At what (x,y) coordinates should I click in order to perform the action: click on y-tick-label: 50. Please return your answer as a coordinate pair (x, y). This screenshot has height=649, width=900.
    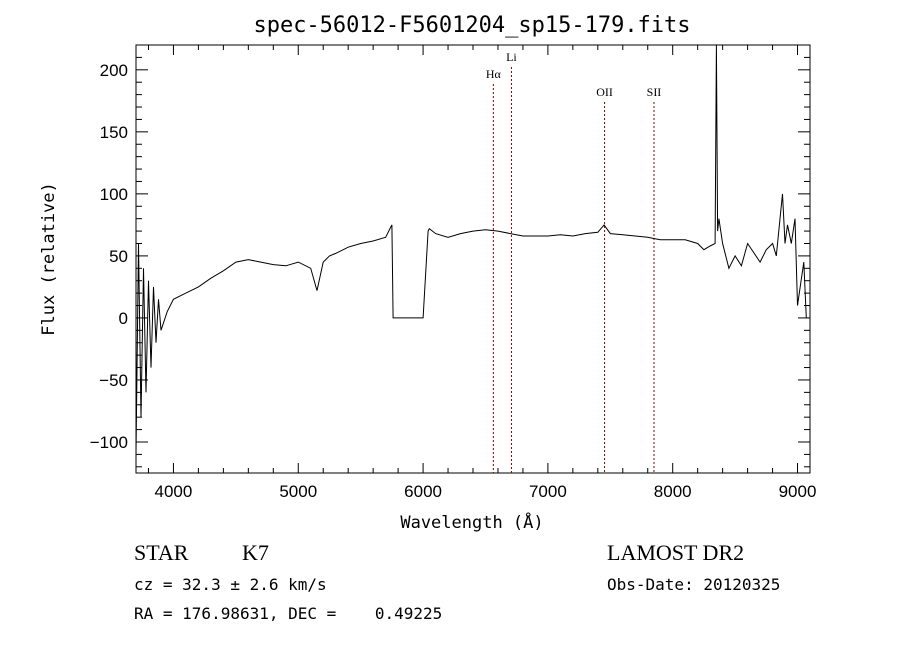
    Looking at the image, I should click on (118, 256).